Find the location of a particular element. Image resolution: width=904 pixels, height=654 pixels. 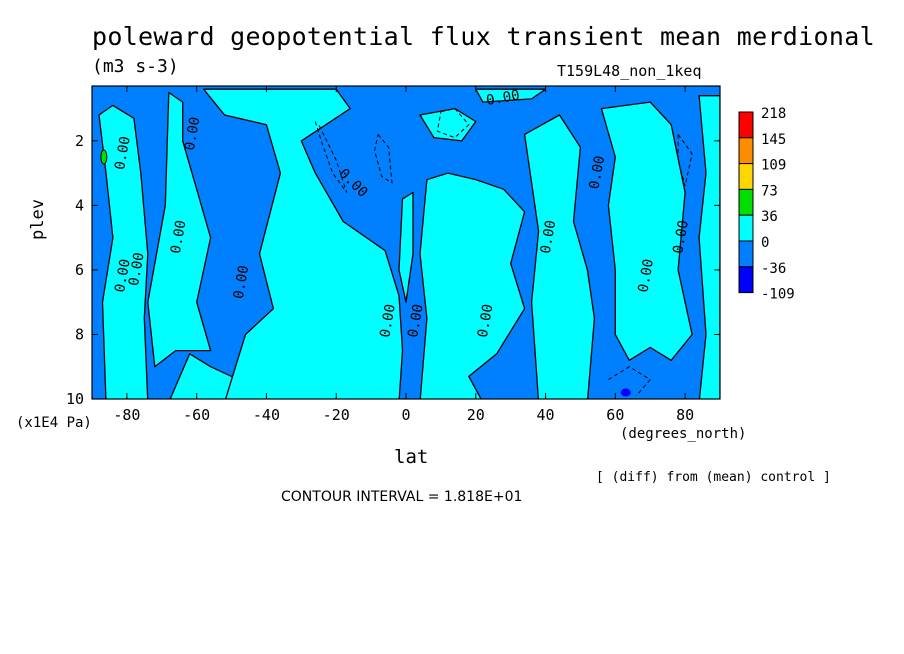

x-axis-units: (degrees_north) is located at coordinates (683, 434).